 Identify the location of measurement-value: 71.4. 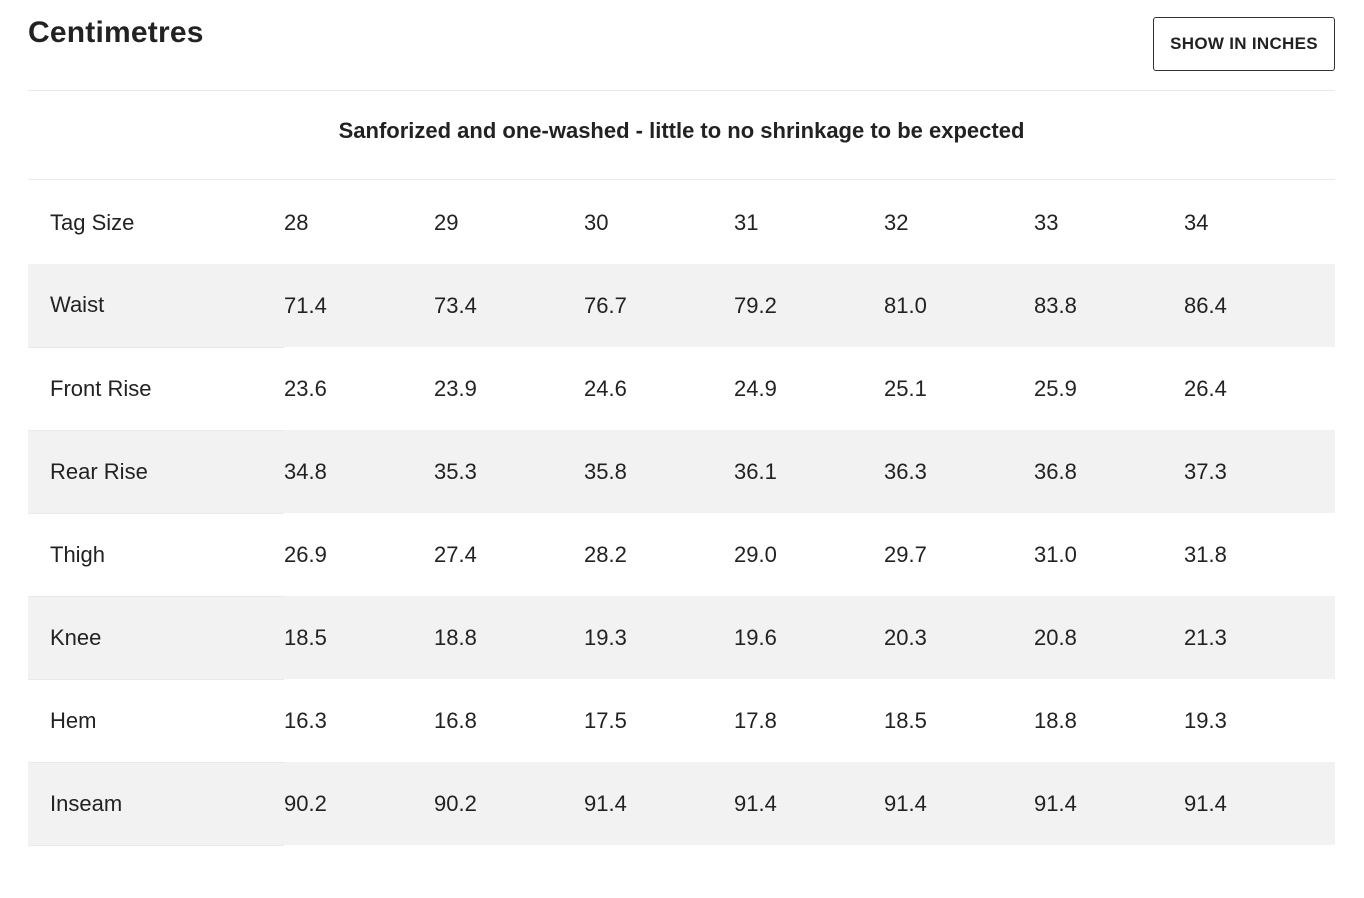
(359, 305).